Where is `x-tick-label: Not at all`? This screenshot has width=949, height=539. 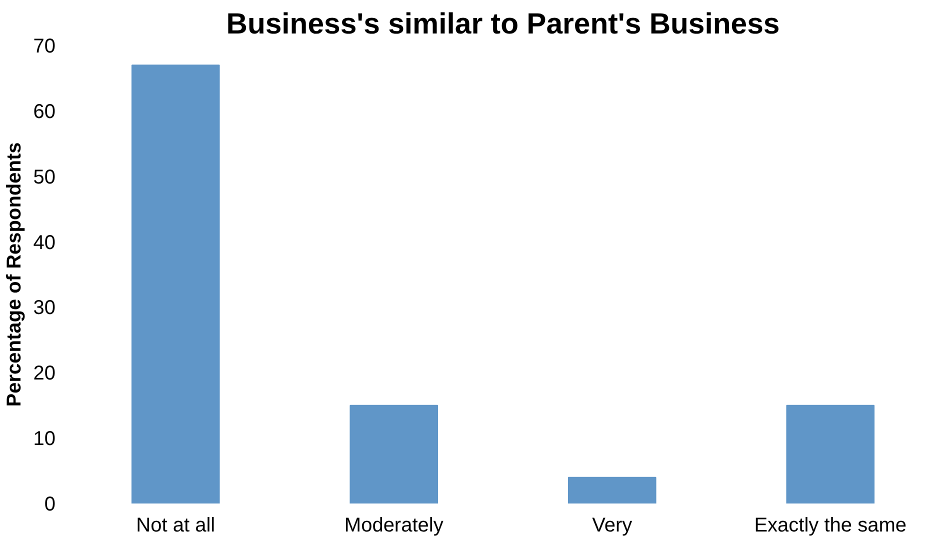 x-tick-label: Not at all is located at coordinates (176, 525).